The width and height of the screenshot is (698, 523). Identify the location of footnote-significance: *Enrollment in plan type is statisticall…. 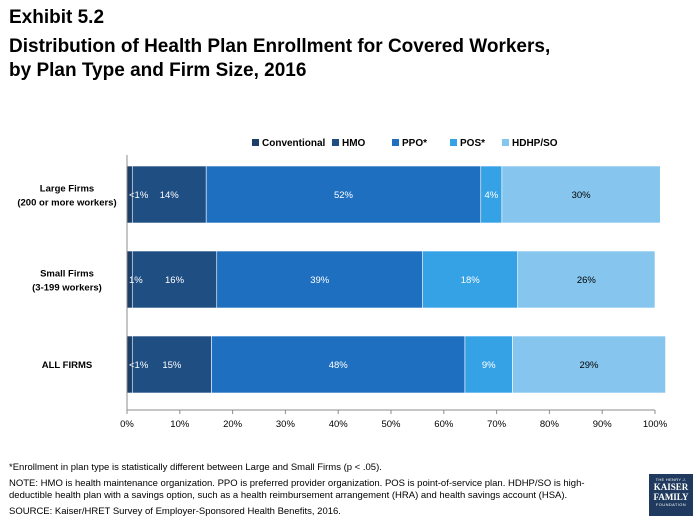
(195, 467).